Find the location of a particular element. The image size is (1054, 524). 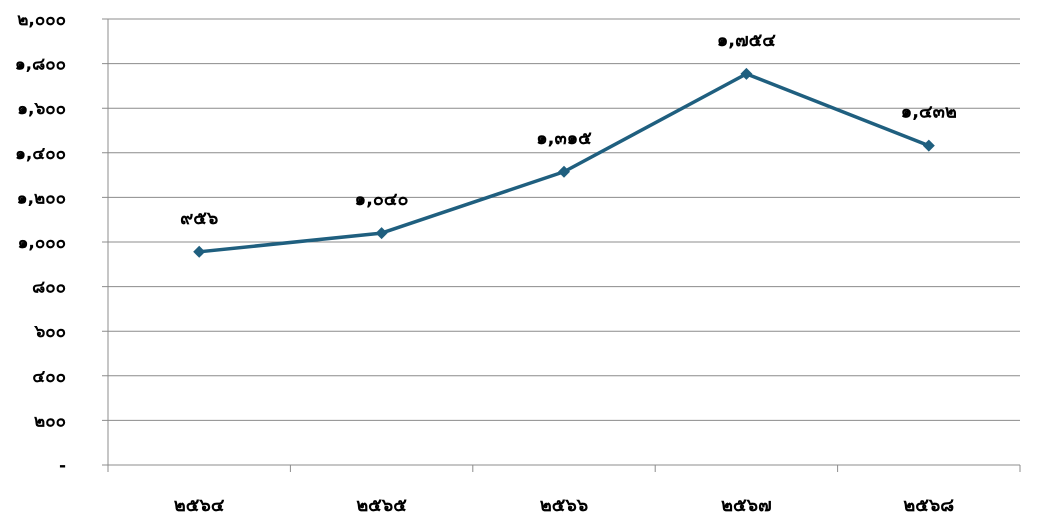

y-tick-label-9: ๑,๘๐๐ is located at coordinates (40, 65).